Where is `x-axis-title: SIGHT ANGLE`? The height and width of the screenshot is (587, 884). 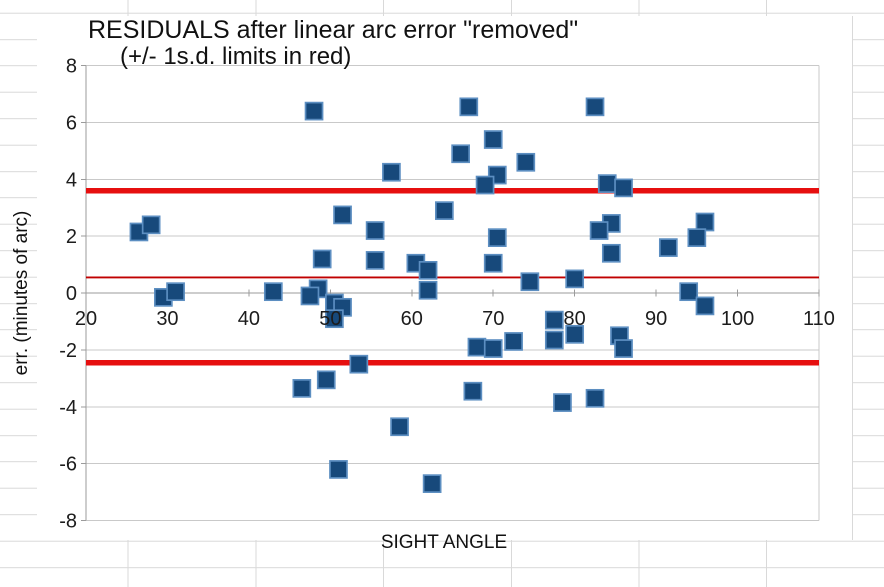 x-axis-title: SIGHT ANGLE is located at coordinates (444, 542).